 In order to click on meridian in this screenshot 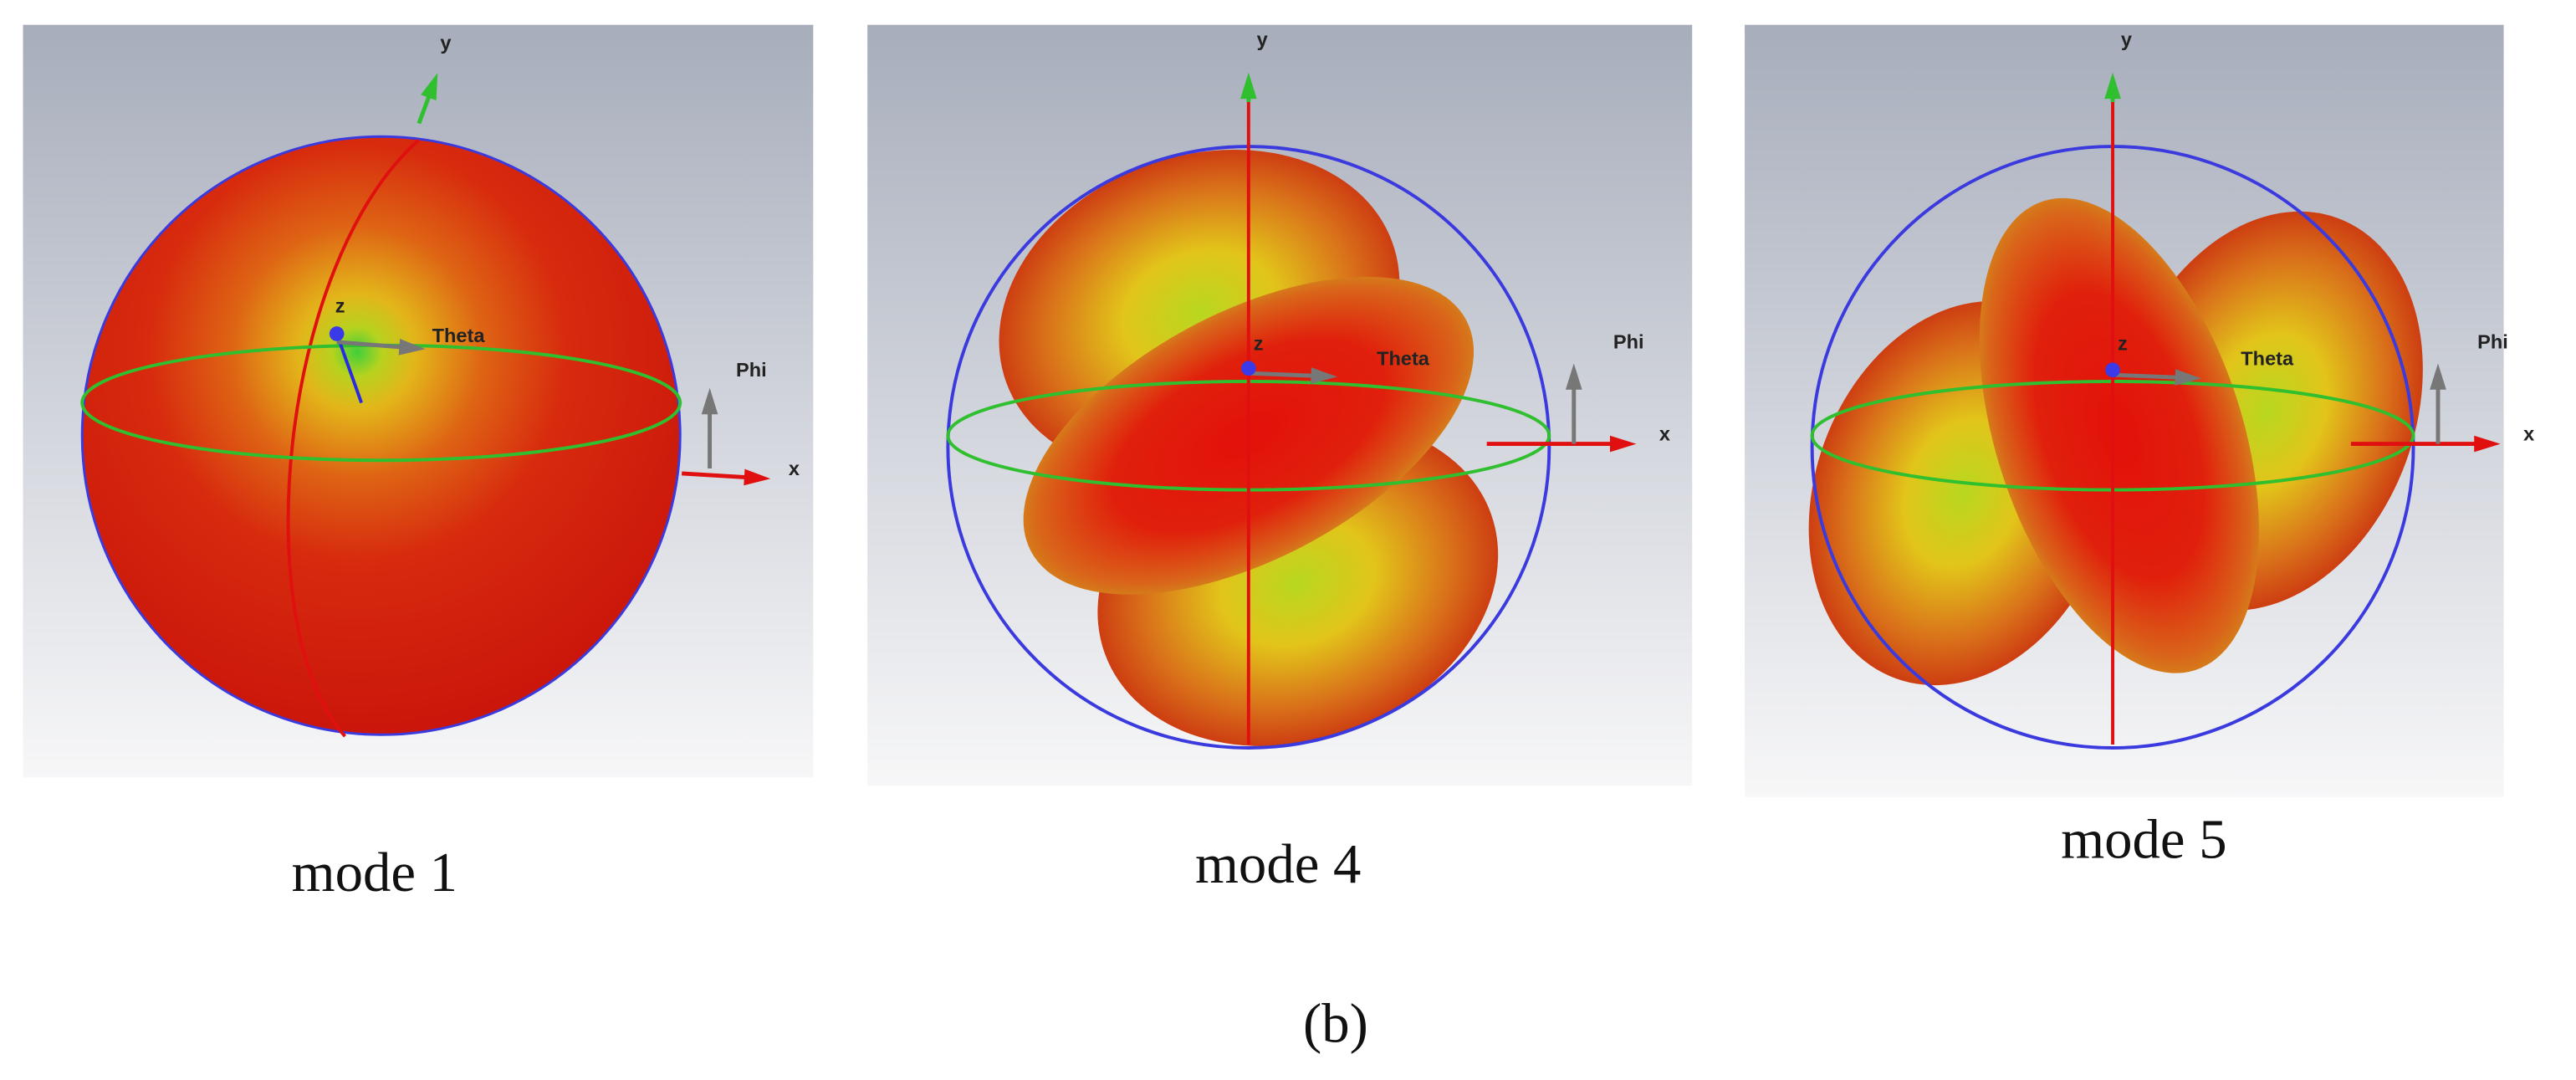, I will do `click(353, 438)`.